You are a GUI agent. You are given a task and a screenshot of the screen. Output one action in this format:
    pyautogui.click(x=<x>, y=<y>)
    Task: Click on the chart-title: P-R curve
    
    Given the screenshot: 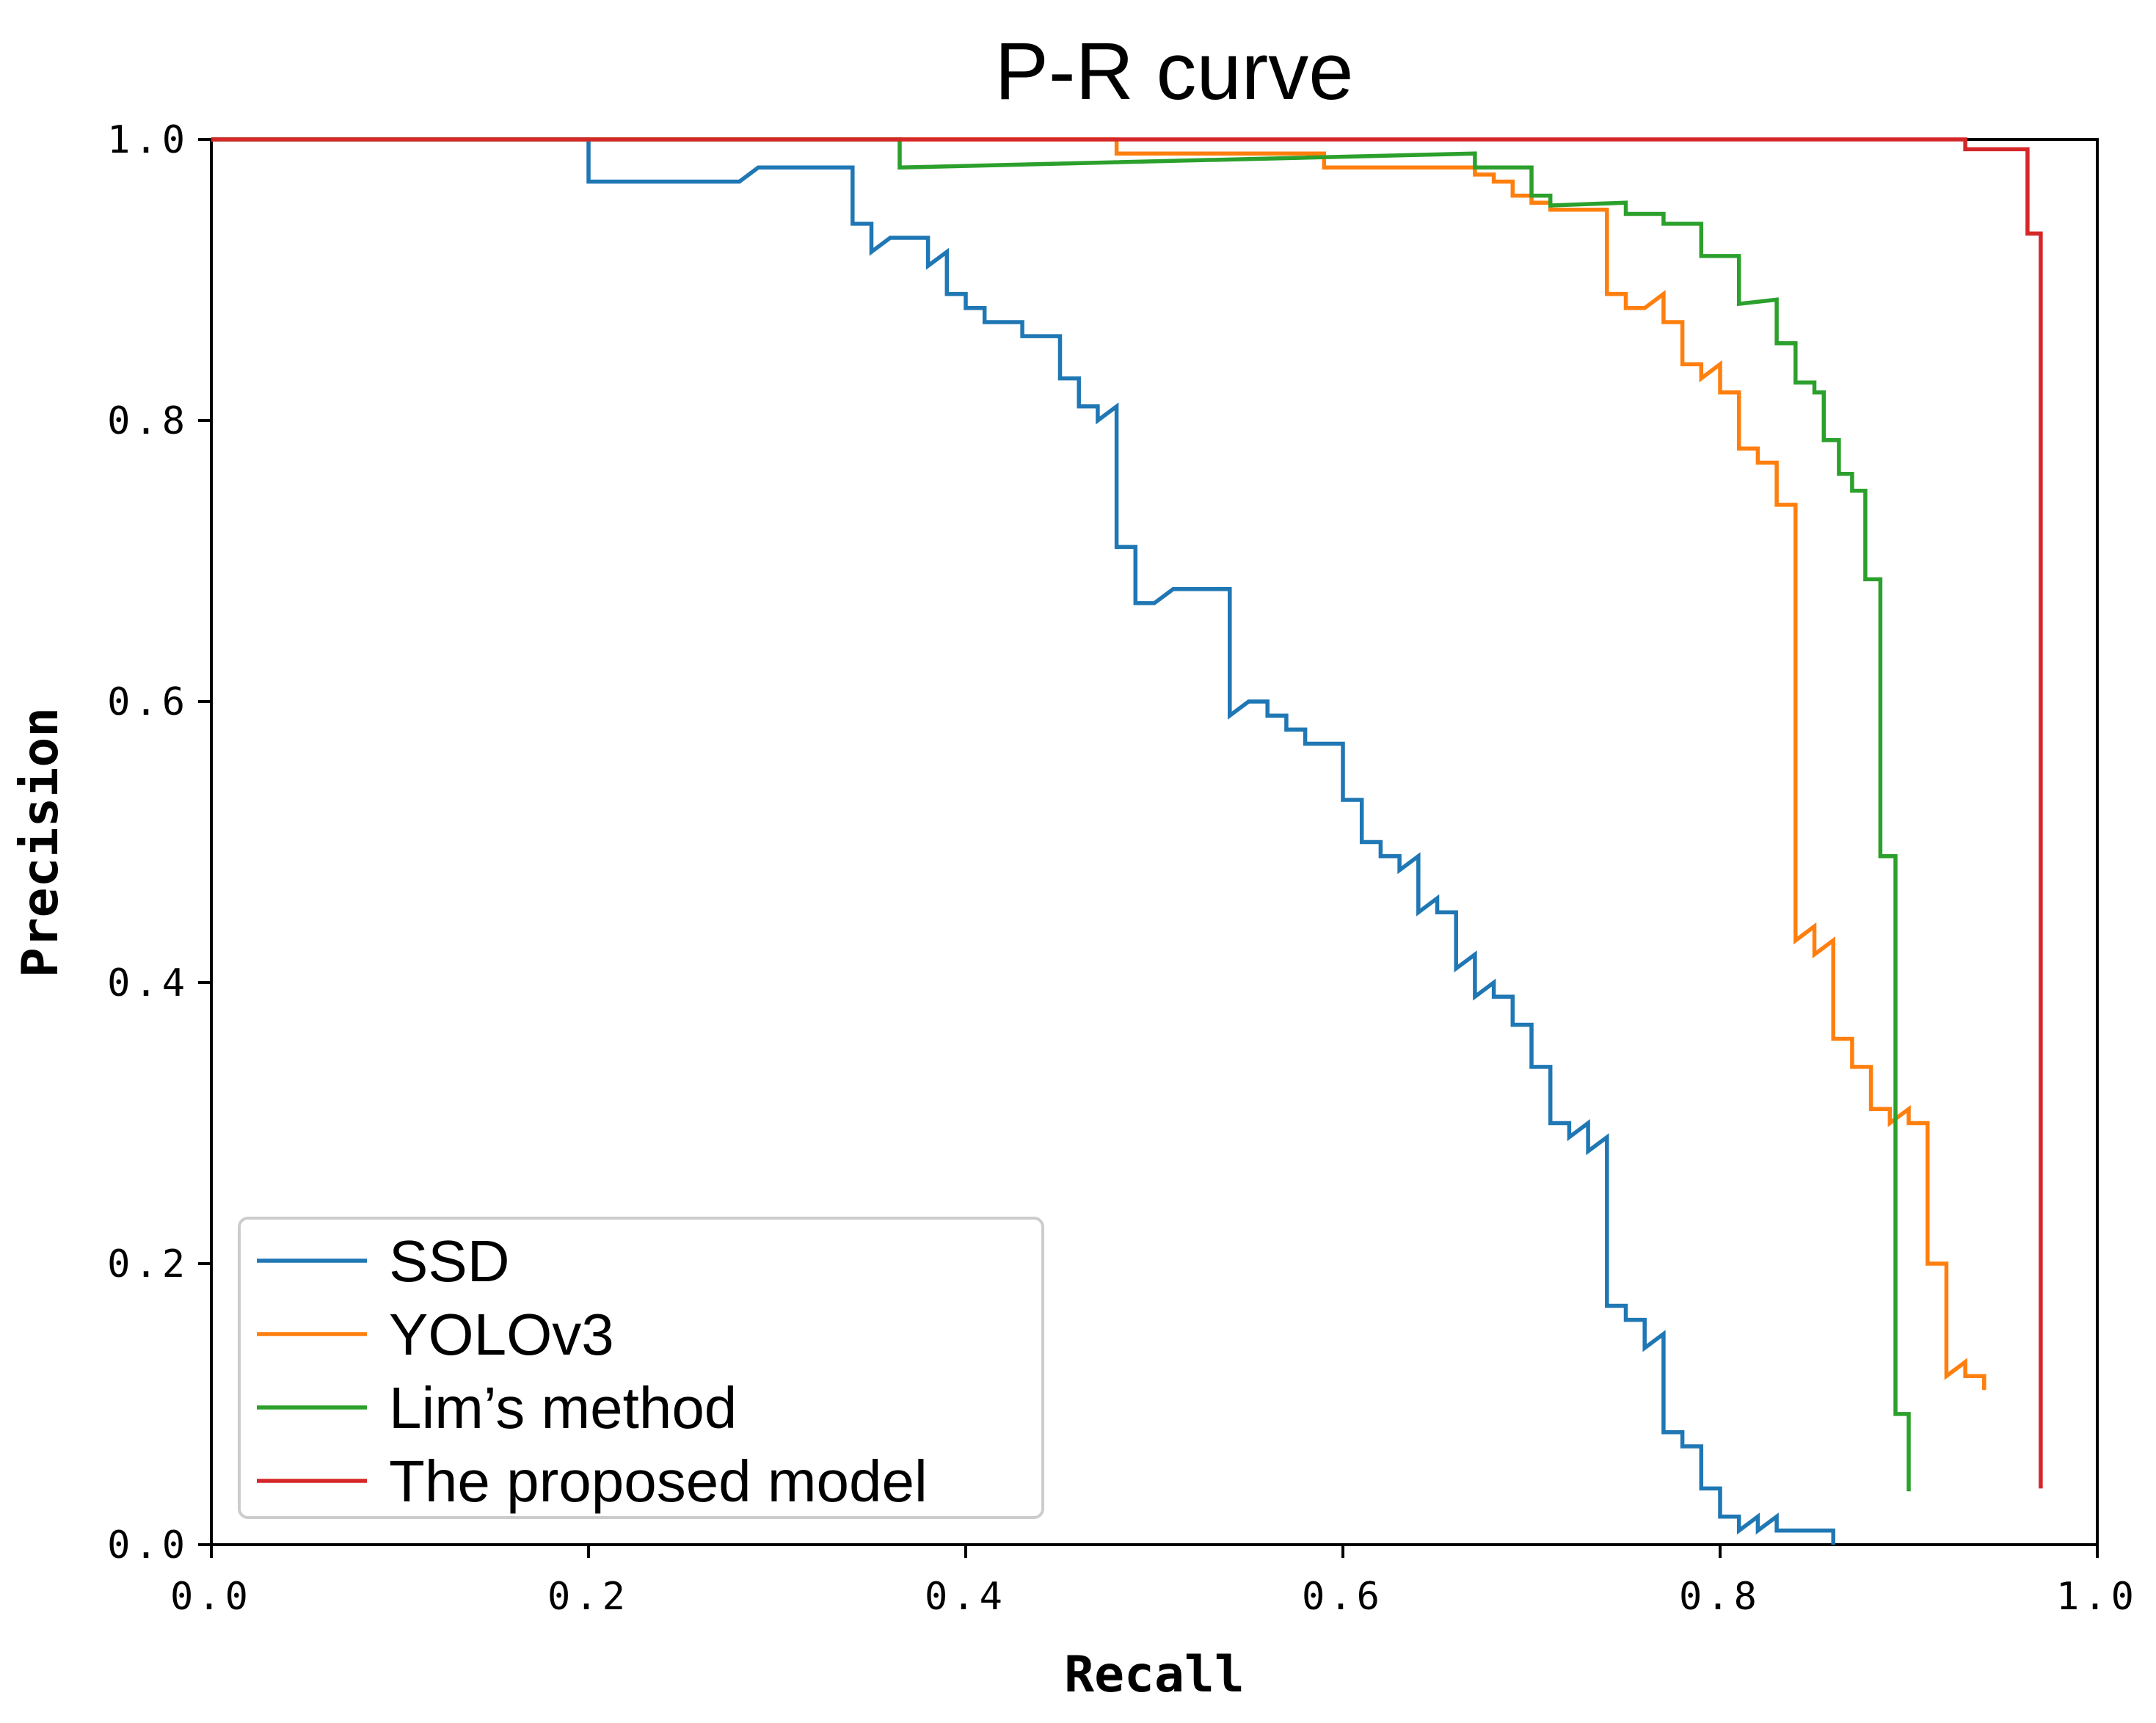 What is the action you would take?
    pyautogui.click(x=1174, y=71)
    